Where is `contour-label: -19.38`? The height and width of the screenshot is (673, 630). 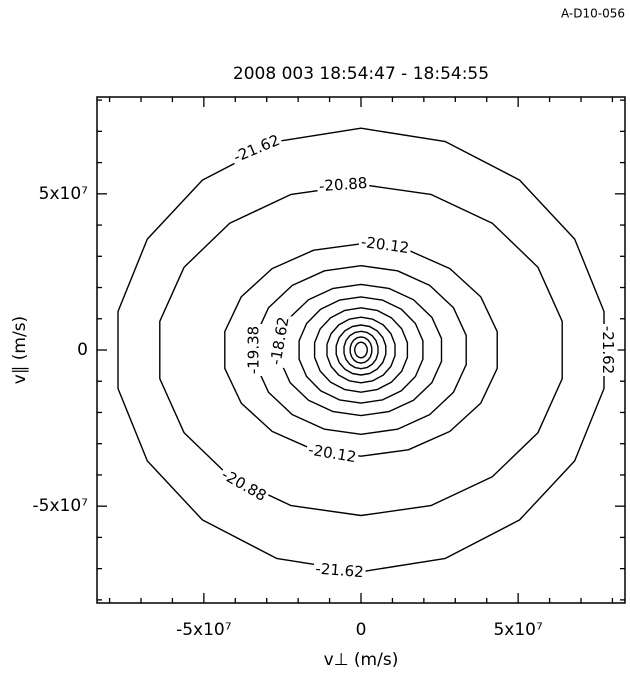
contour-label: -19.38 is located at coordinates (254, 350).